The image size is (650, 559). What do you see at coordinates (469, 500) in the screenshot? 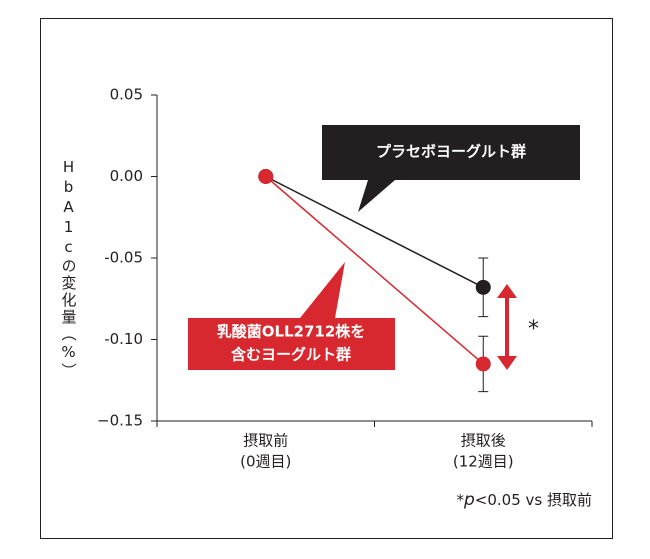
I see `footnote-part: p` at bounding box center [469, 500].